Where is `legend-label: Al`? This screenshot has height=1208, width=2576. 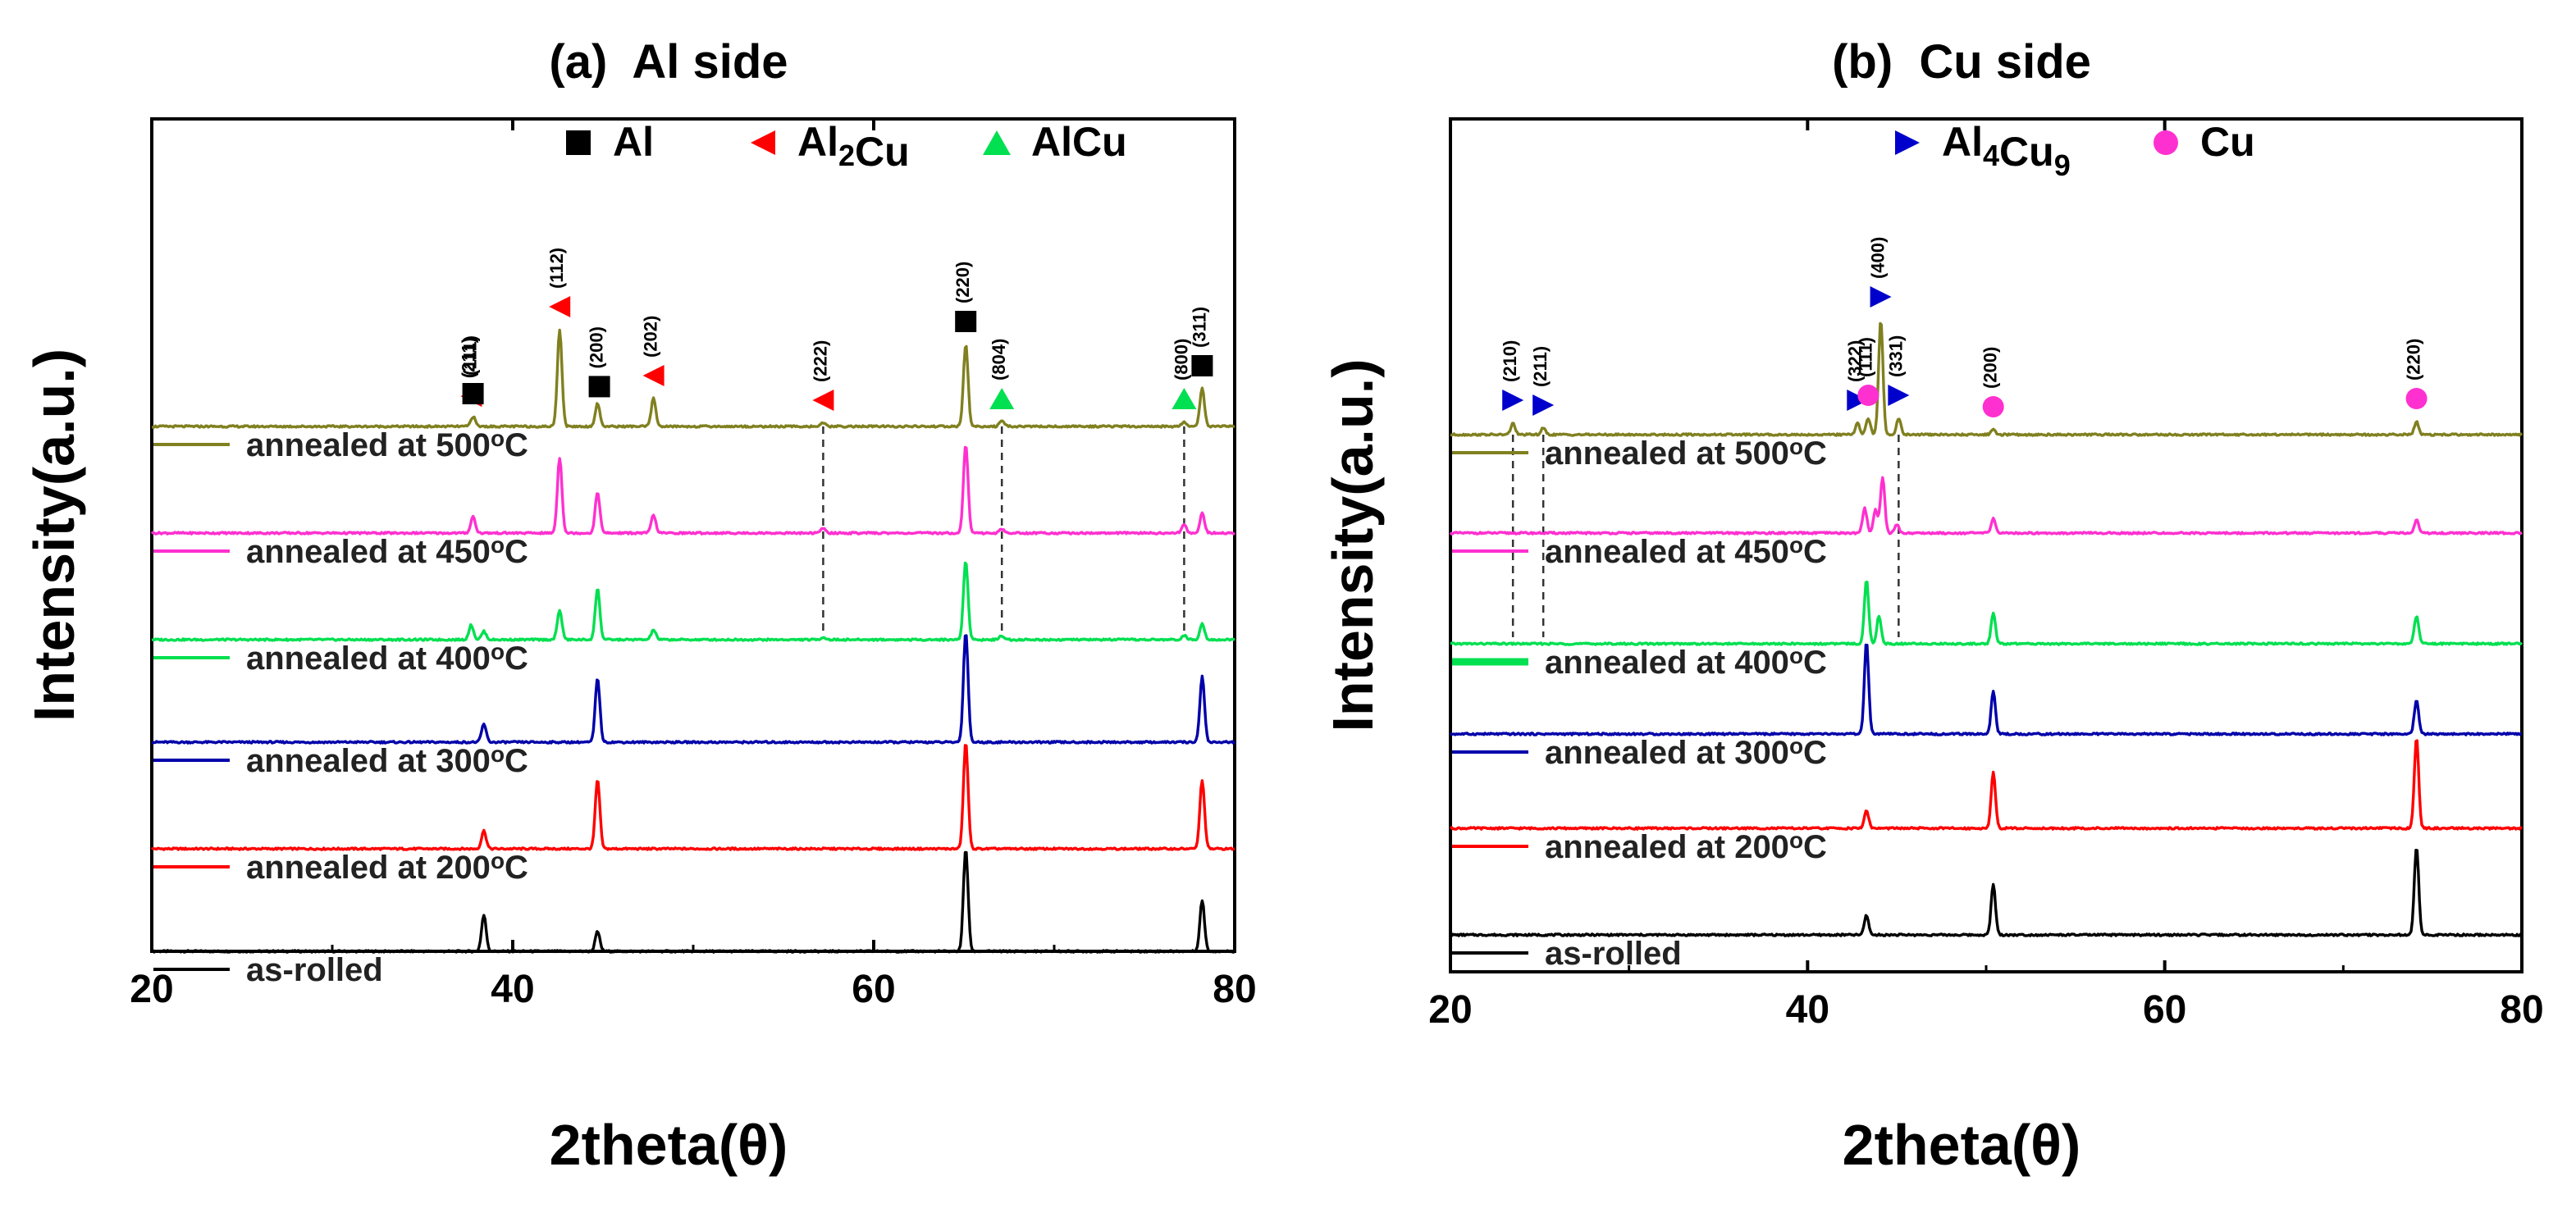 legend-label: Al is located at coordinates (633, 142).